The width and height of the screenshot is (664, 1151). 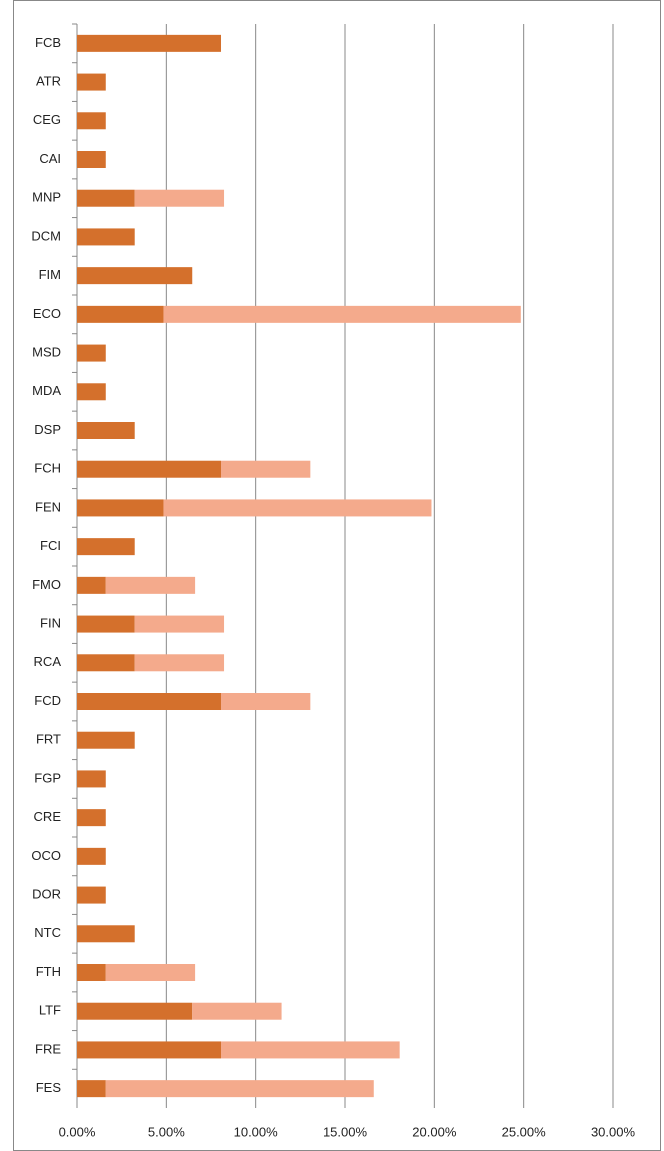 I want to click on y-tick-label: RCA, so click(x=48, y=661).